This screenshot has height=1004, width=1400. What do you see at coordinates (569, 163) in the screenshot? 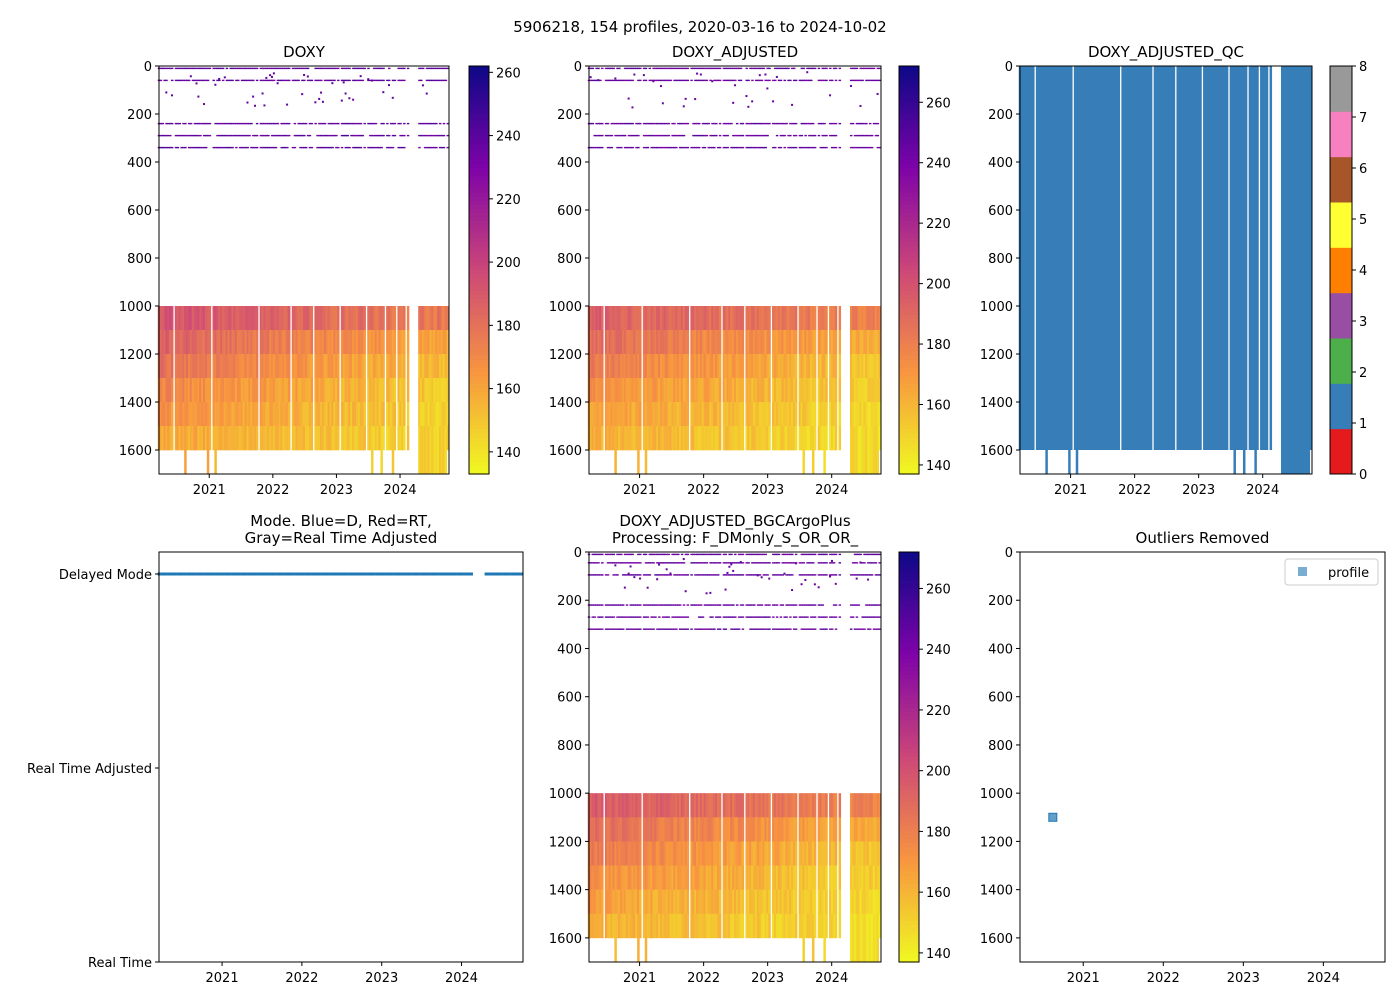
I see `doxy-adjusted-ytick-label: 400` at bounding box center [569, 163].